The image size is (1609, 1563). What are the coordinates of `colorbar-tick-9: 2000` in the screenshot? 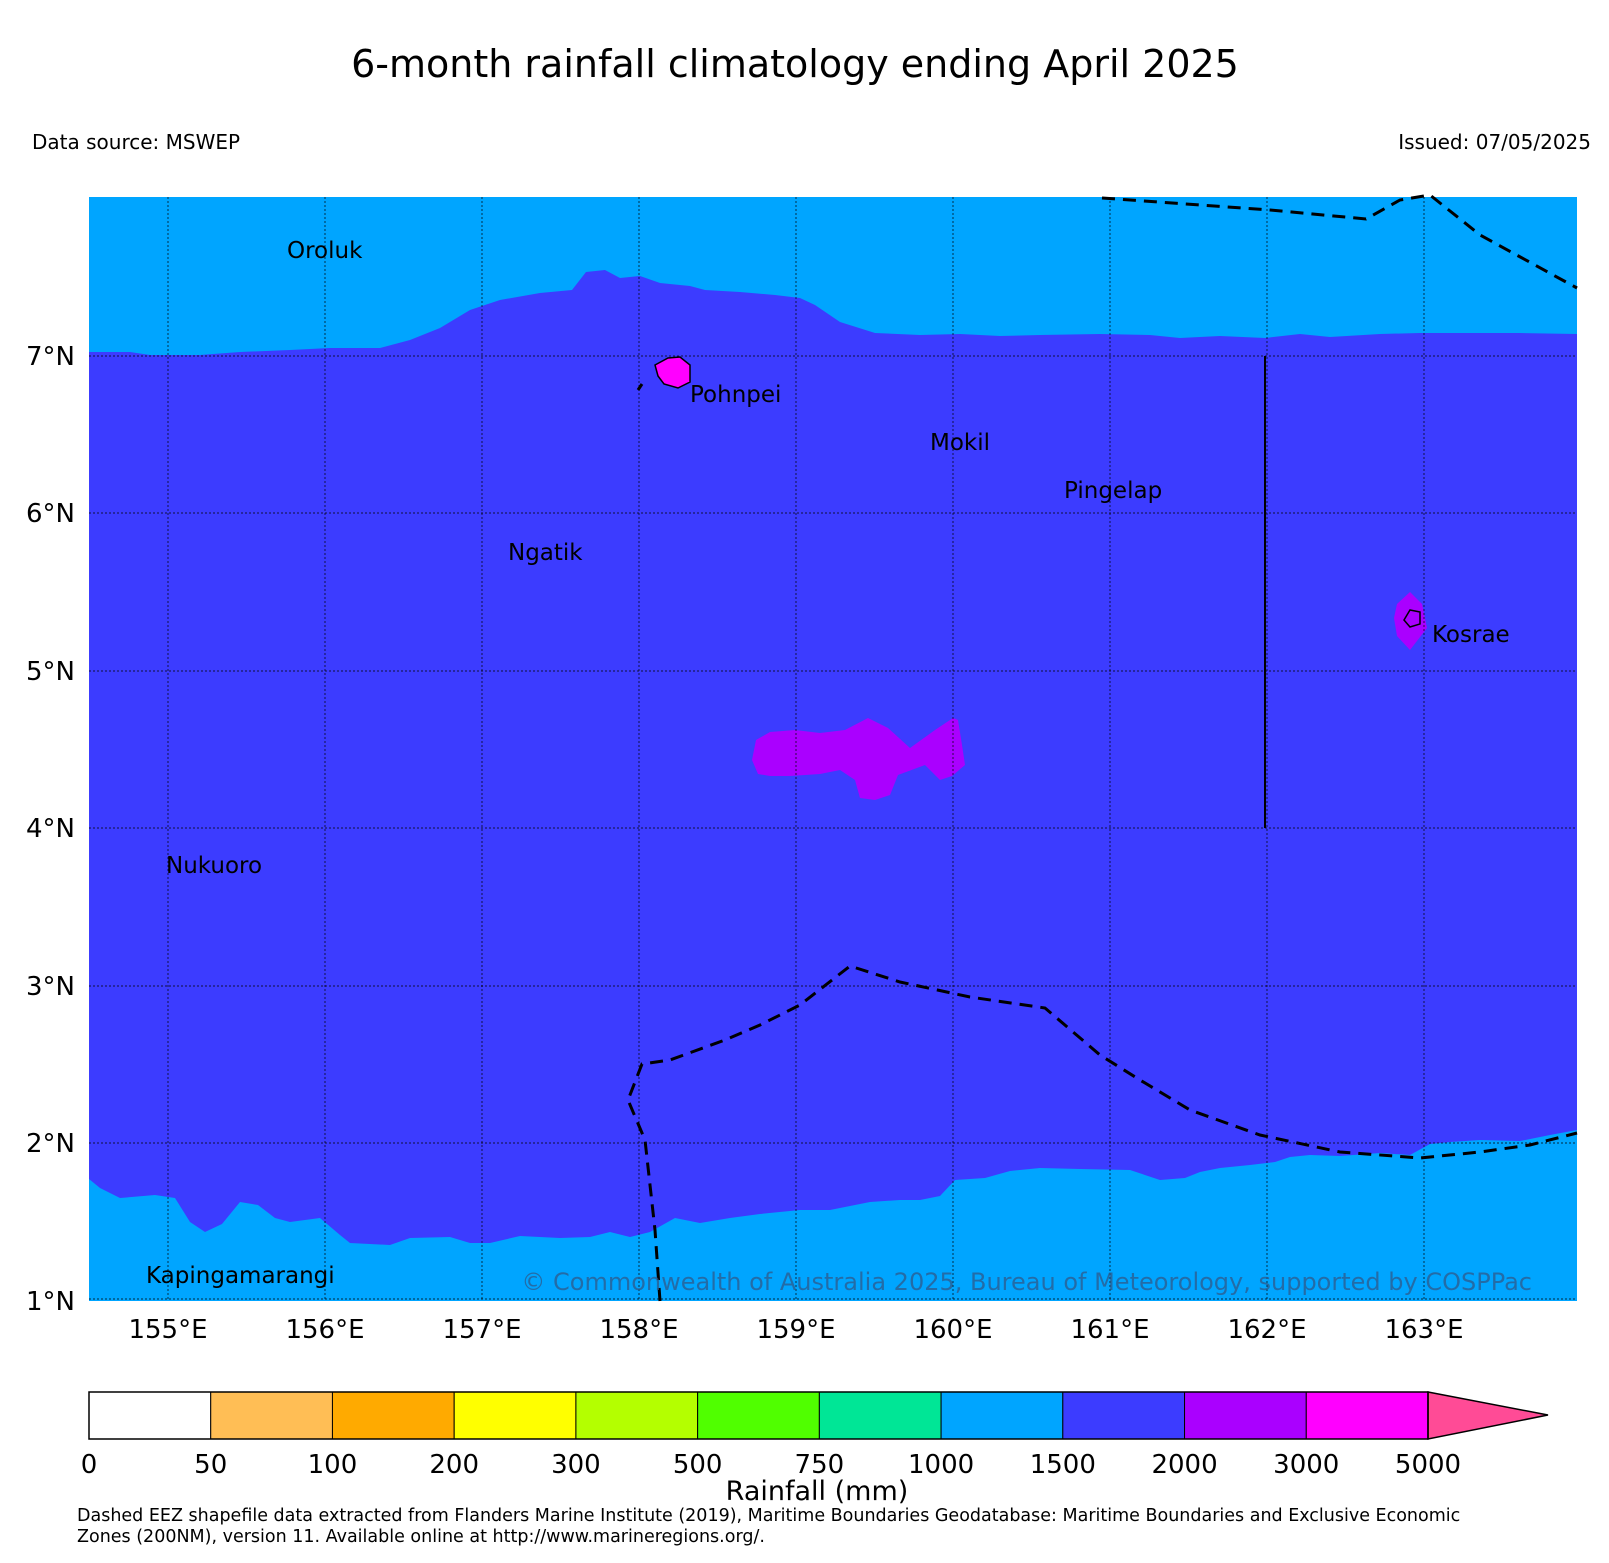 It's located at (1184, 1465).